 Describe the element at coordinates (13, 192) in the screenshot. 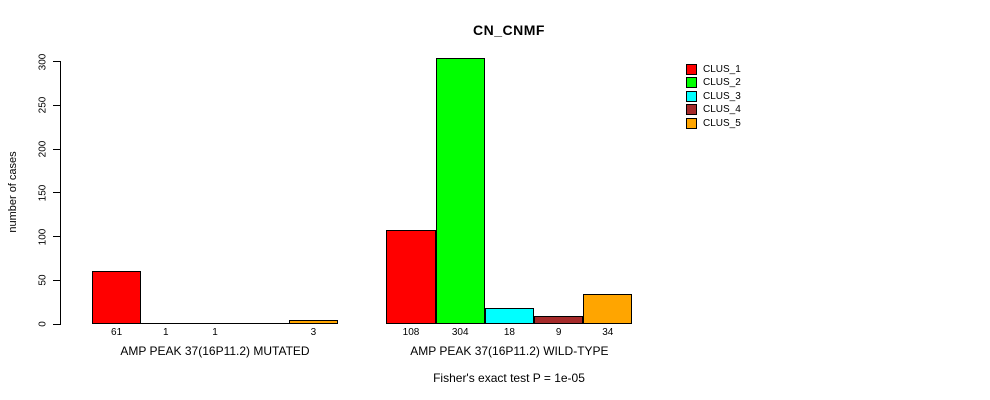

I see `y-axis-label: number of cases` at that location.